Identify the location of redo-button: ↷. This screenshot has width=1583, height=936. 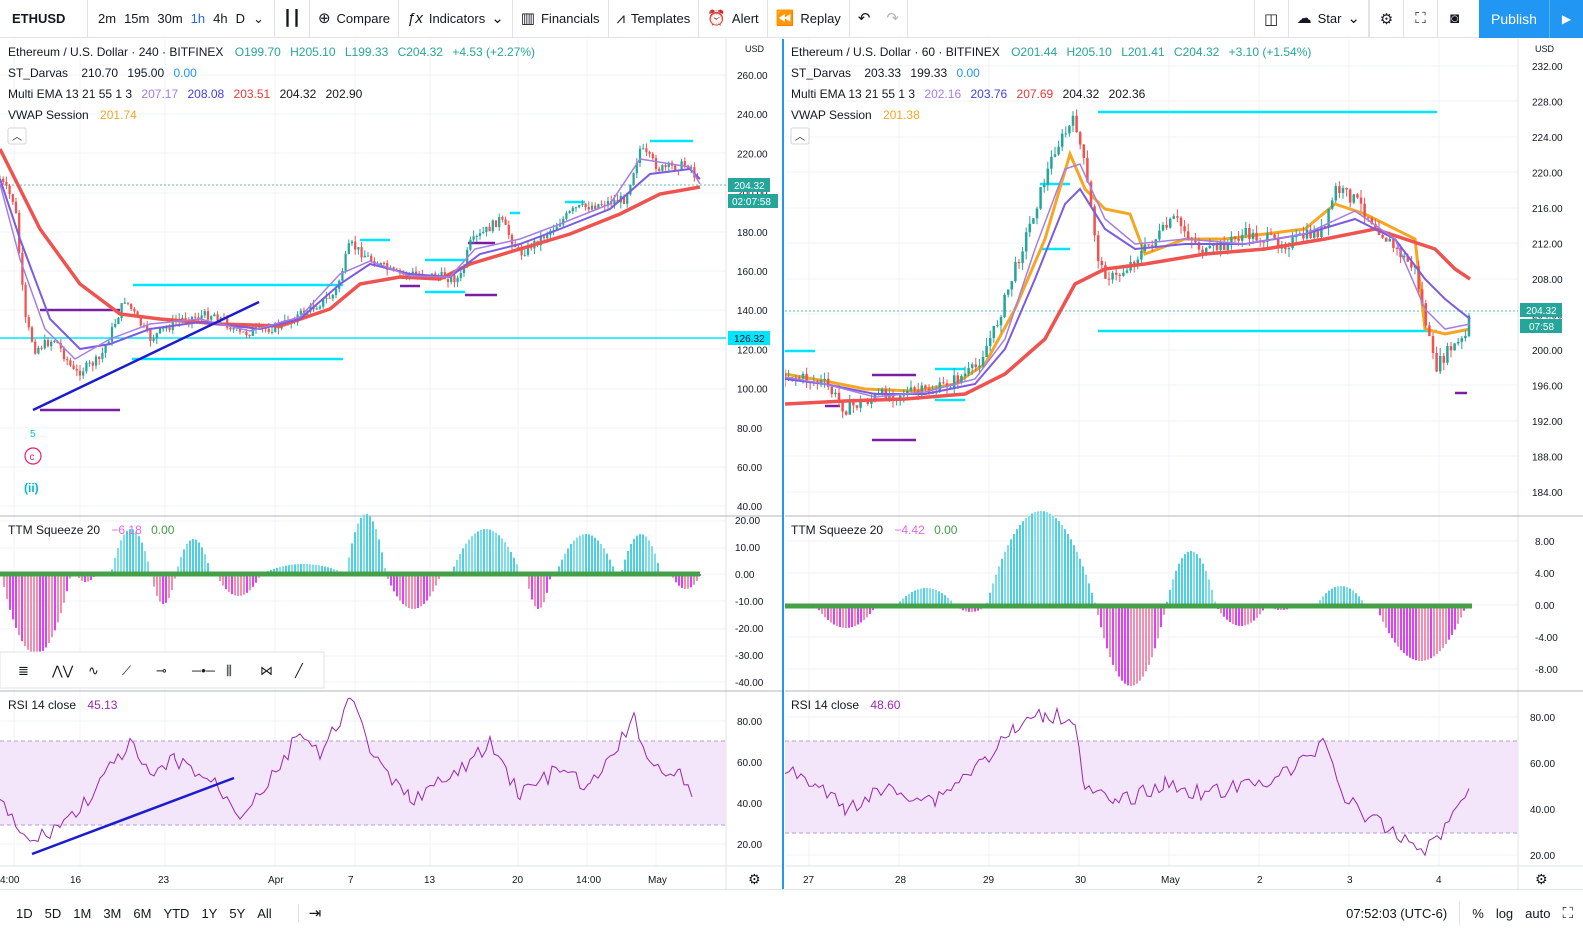
(893, 19).